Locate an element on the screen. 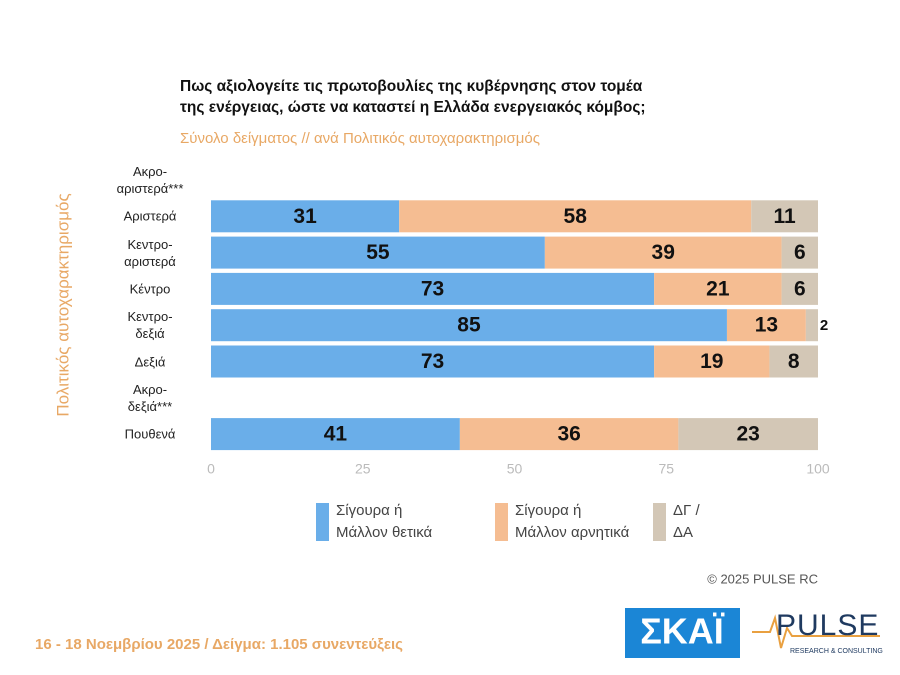 This screenshot has height=675, width=900. y-tick-label: Ακρο- αριστερά*** is located at coordinates (150, 180).